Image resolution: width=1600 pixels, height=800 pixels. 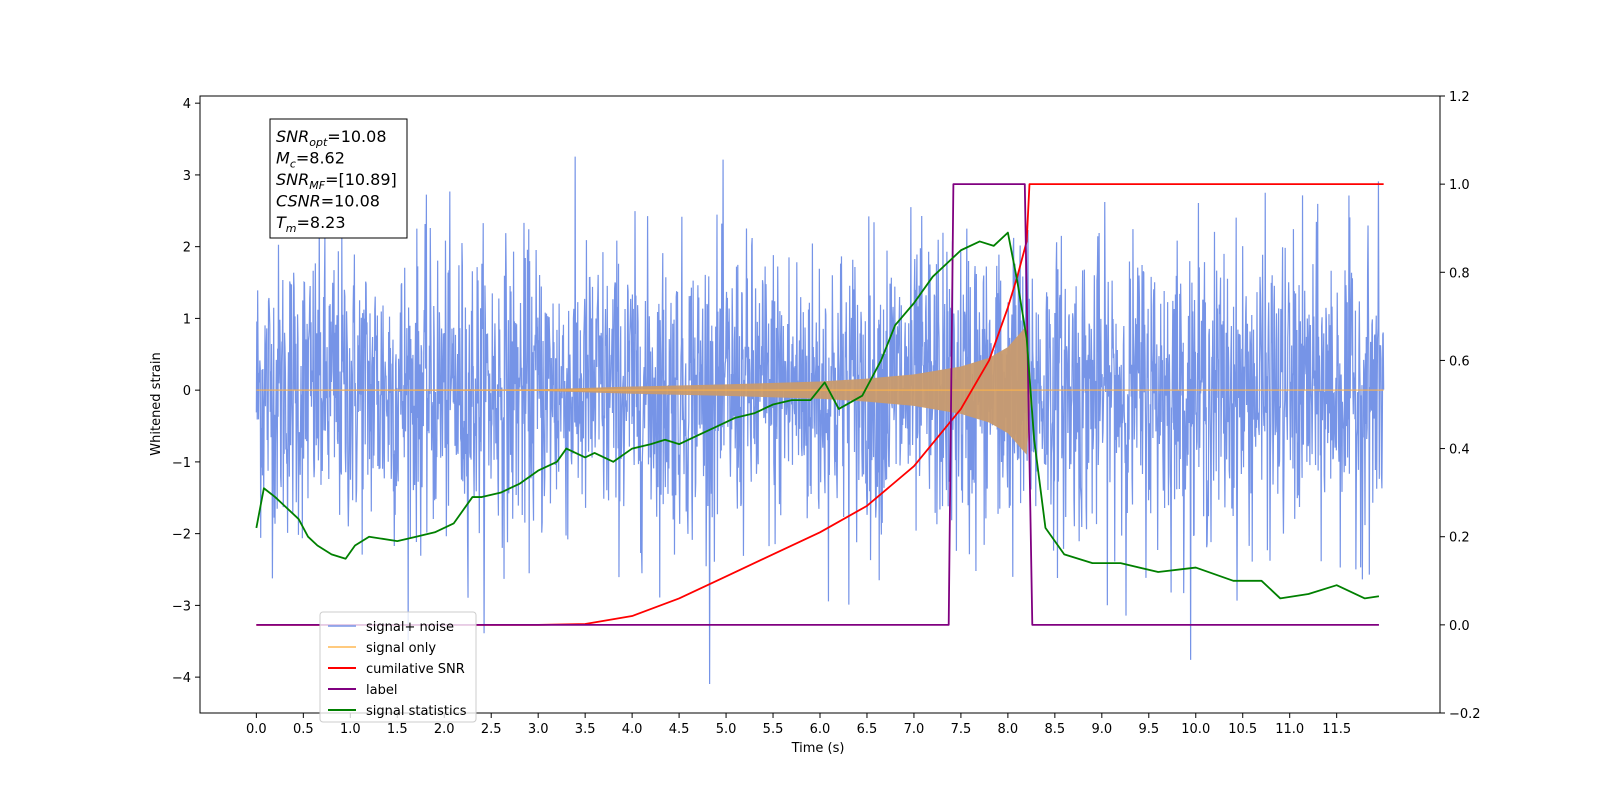 I want to click on x-tick-label: 6.5, so click(x=867, y=729).